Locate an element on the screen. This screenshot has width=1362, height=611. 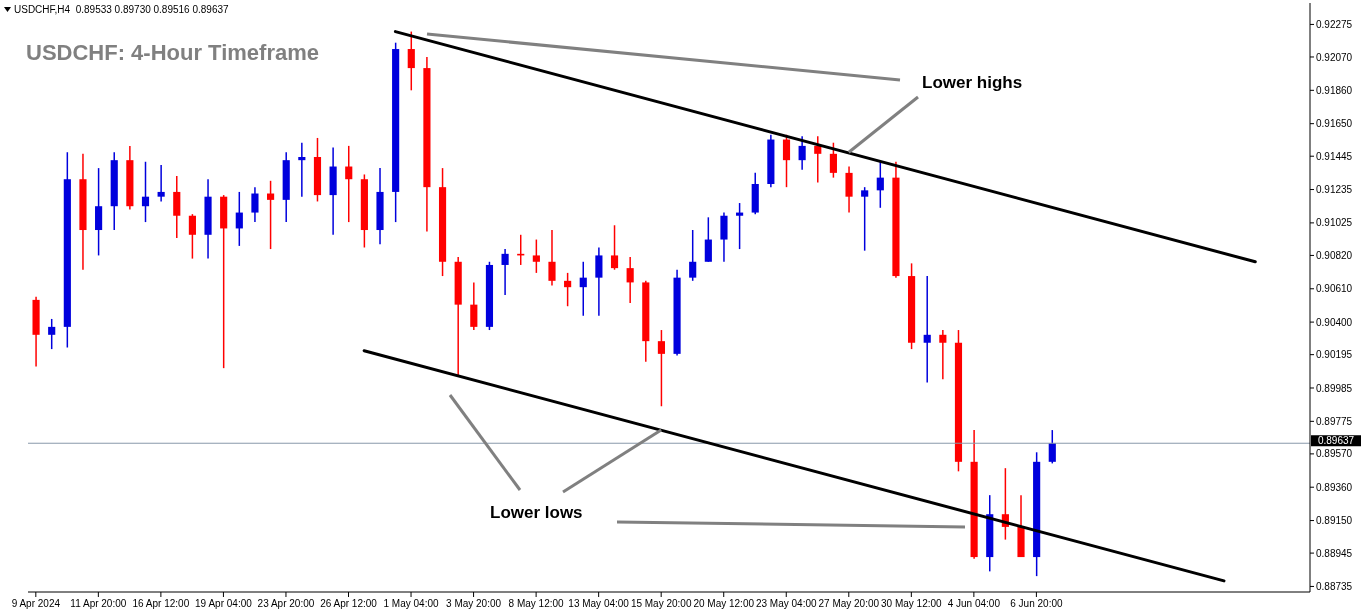
x-tick-label: 20 May 12:00 is located at coordinates (724, 603).